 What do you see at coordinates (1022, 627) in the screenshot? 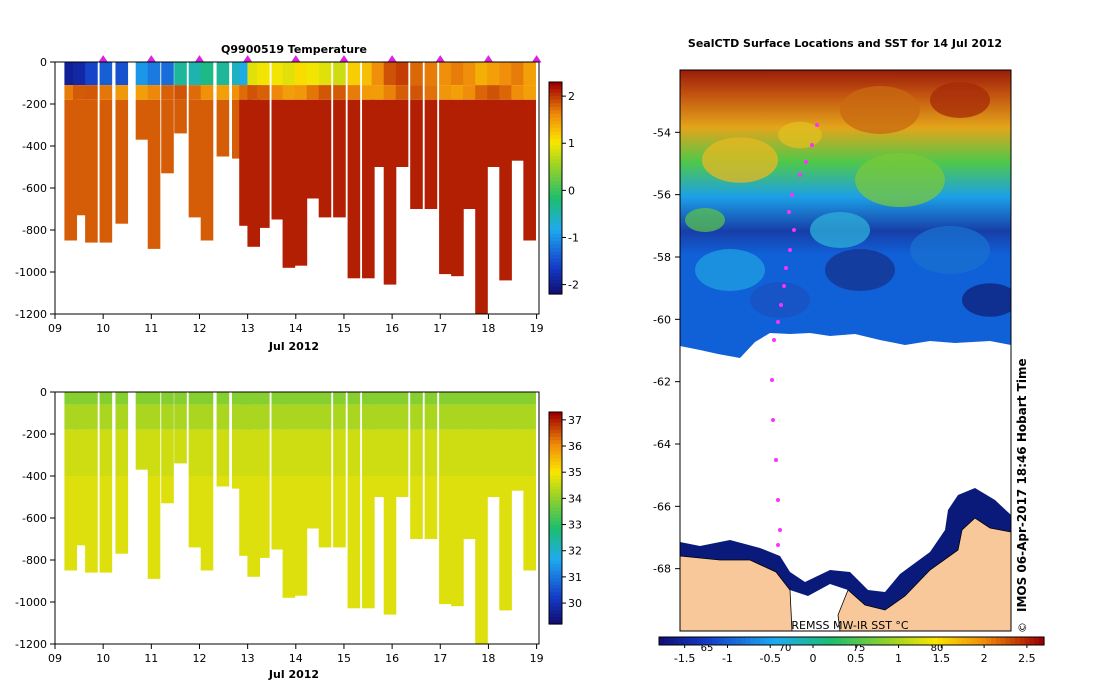
I see `copyright-symbol: ©` at bounding box center [1022, 627].